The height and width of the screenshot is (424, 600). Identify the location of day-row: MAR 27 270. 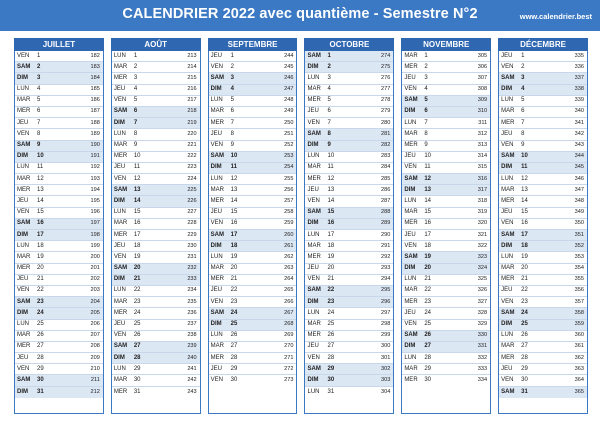
(252, 347).